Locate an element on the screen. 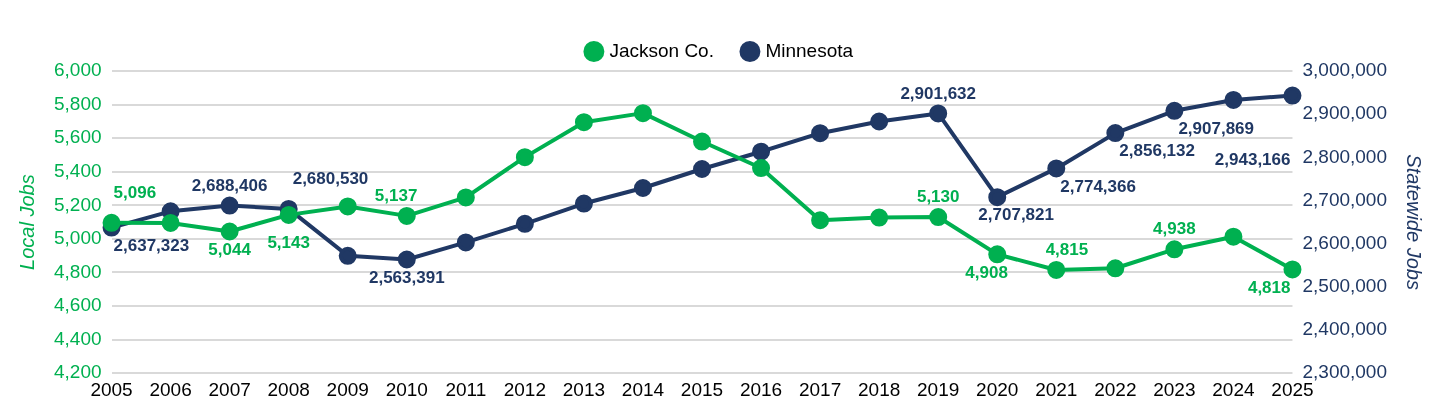 This screenshot has width=1445, height=417. data-label: 4,938 is located at coordinates (1174, 229).